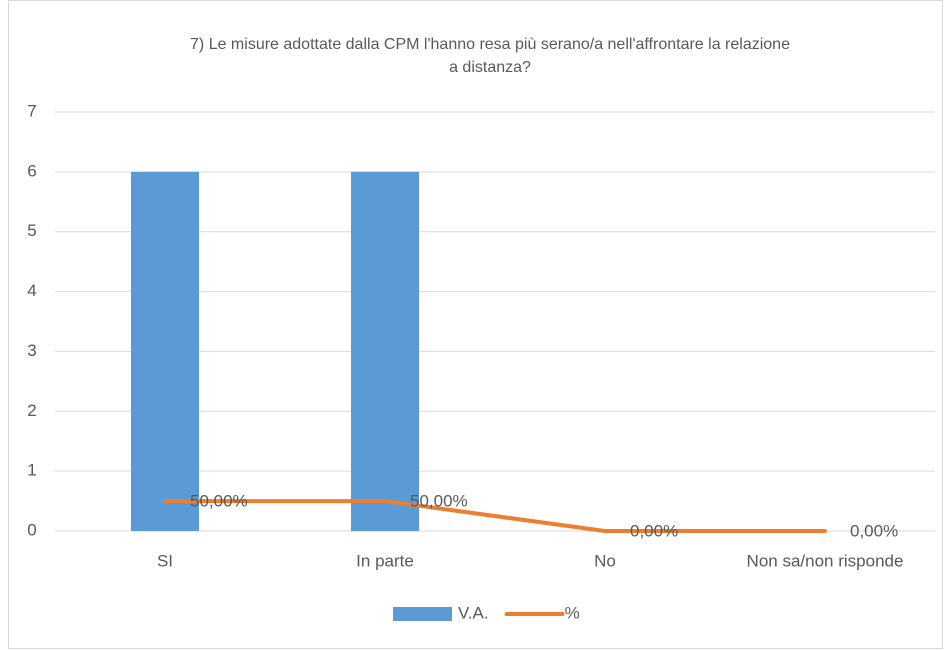  I want to click on y-tick-label: 2, so click(31, 410).